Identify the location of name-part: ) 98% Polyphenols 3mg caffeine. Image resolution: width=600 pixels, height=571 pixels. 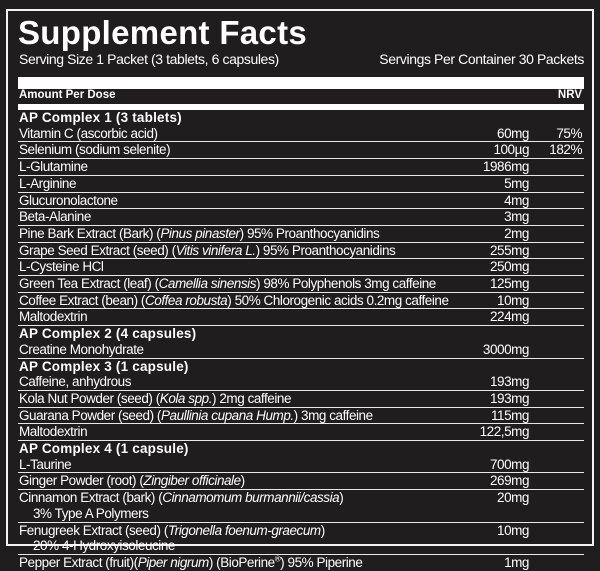
(346, 284).